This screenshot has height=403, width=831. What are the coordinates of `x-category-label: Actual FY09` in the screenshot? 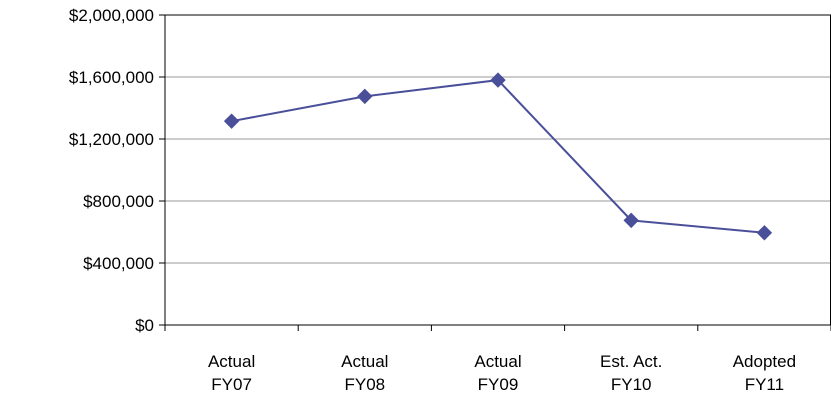 It's located at (497, 373).